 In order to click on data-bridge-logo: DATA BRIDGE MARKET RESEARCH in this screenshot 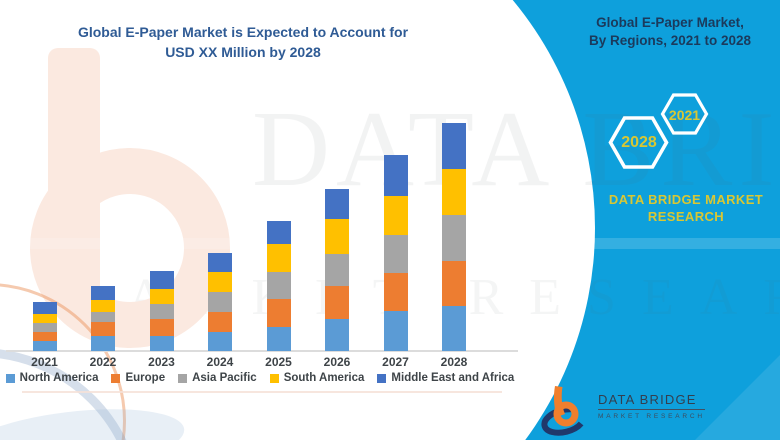, I will do `click(622, 410)`.